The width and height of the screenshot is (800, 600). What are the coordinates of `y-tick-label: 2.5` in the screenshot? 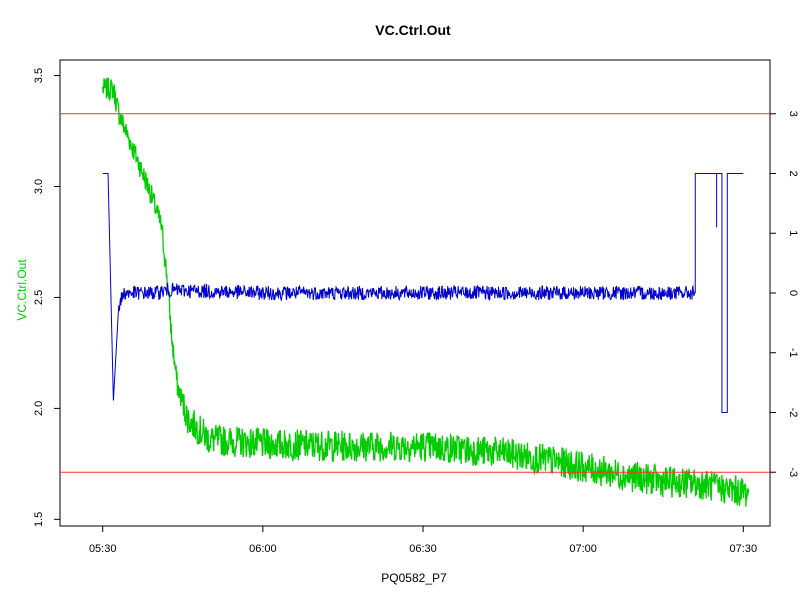 It's located at (39, 297).